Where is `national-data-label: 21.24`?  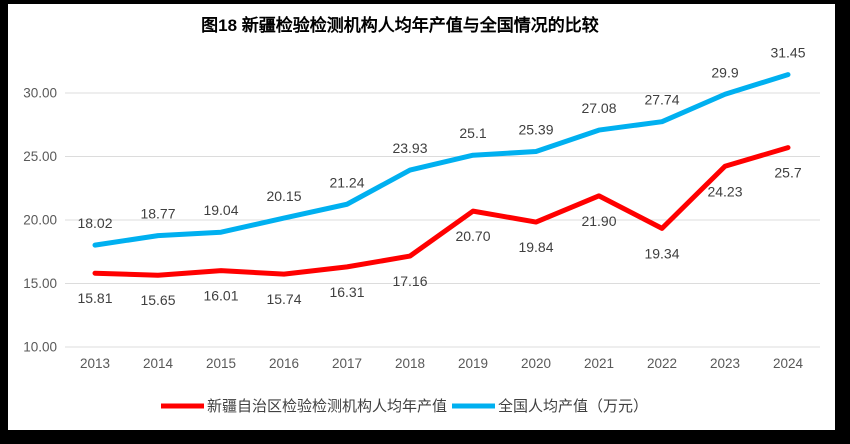 national-data-label: 21.24 is located at coordinates (346, 182).